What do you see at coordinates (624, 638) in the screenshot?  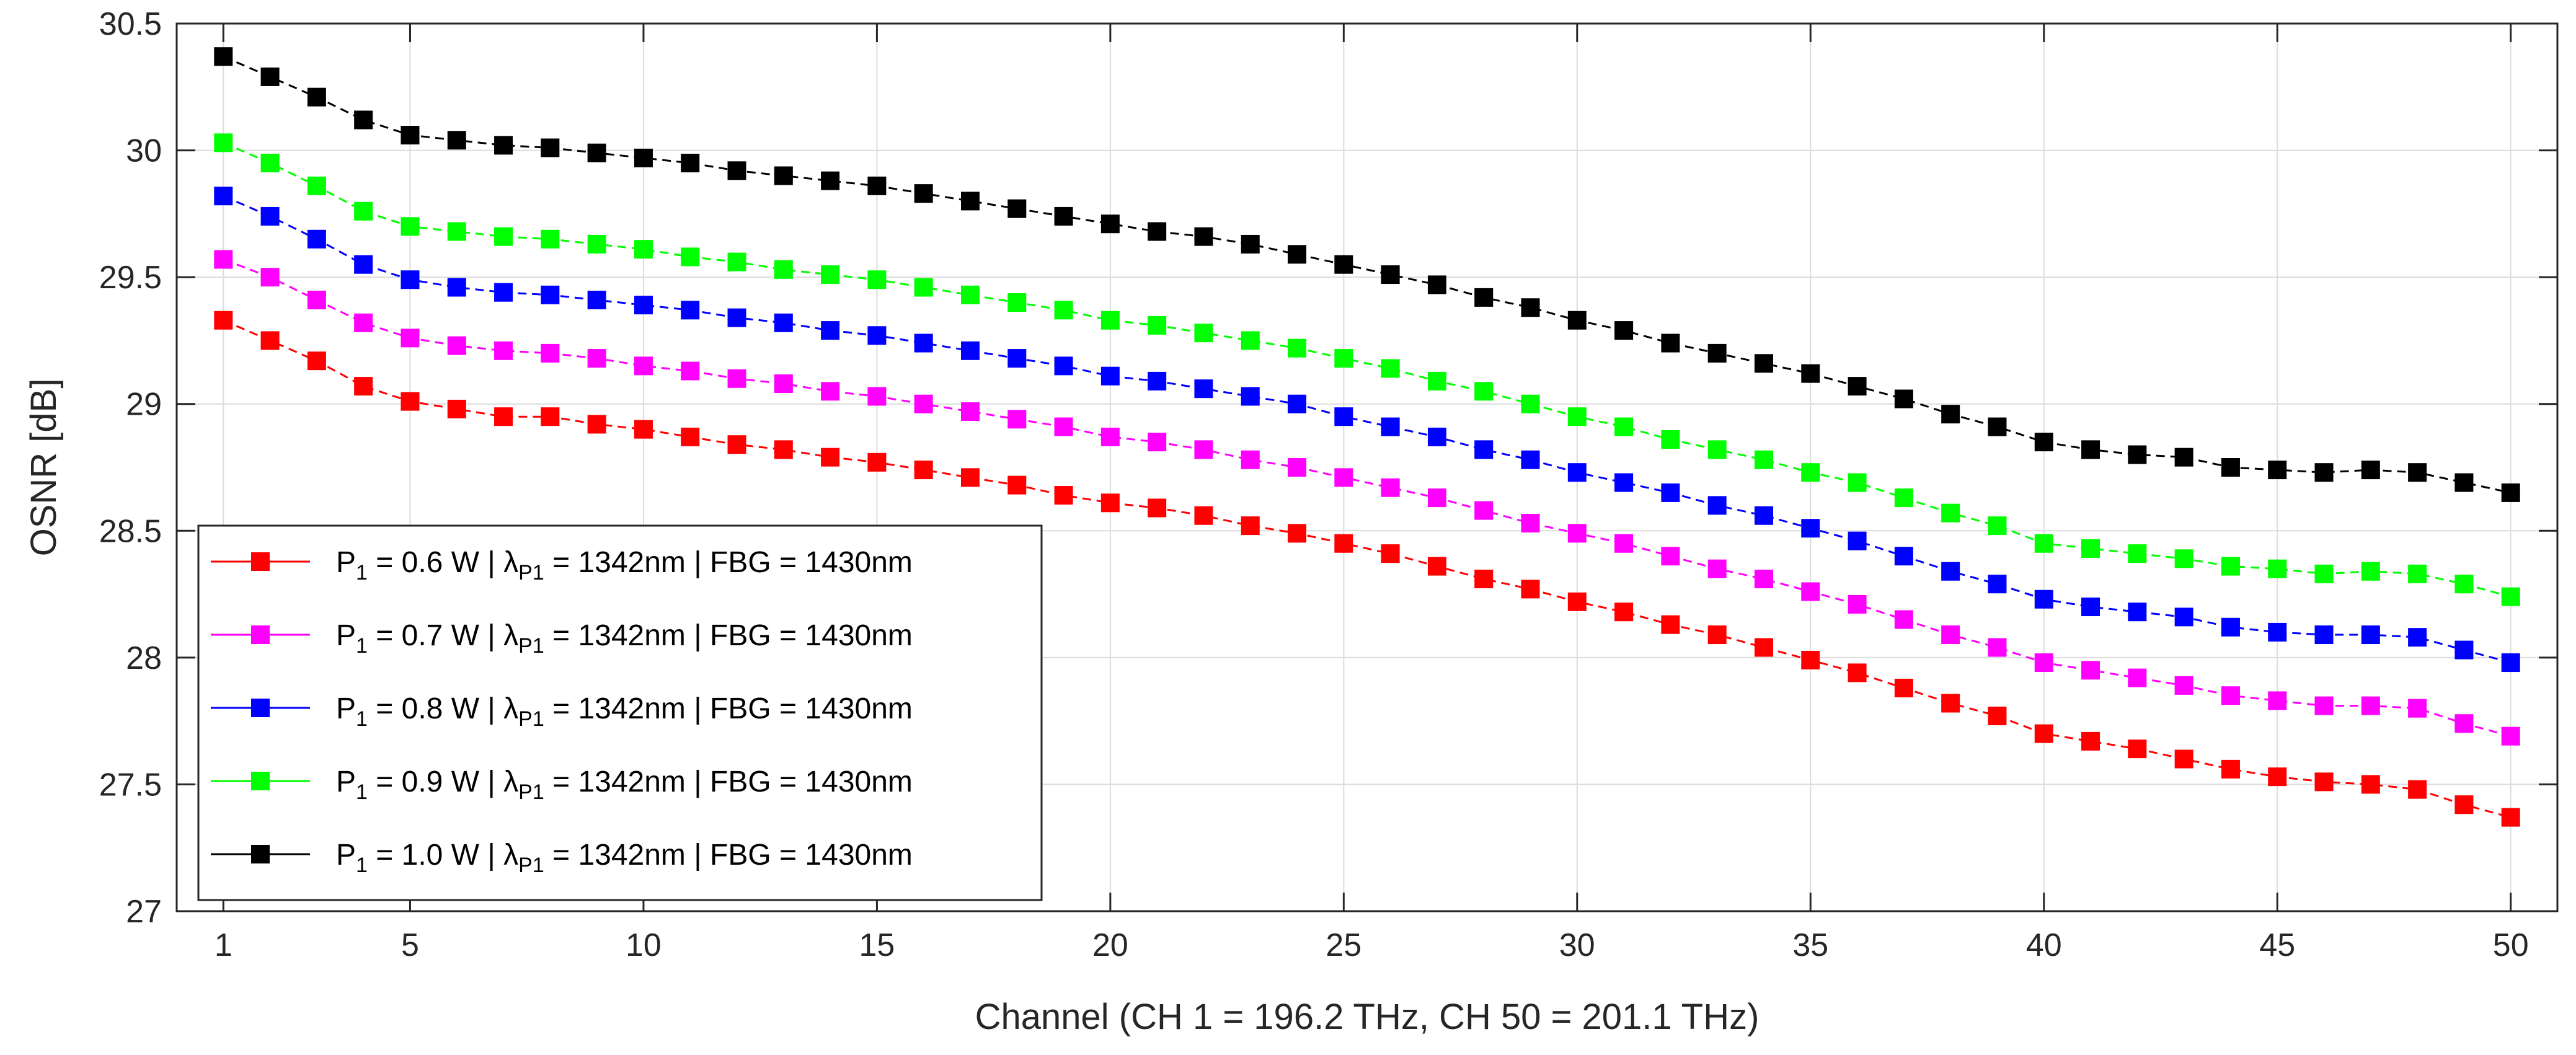 I see `legend-label: P1 = 0.7 W | λP1 = 1342nm | FBG = 1430nm` at bounding box center [624, 638].